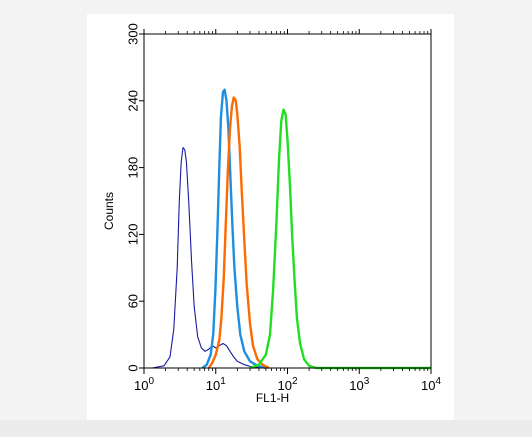  Describe the element at coordinates (266, 428) in the screenshot. I see `bottom-strip` at that location.